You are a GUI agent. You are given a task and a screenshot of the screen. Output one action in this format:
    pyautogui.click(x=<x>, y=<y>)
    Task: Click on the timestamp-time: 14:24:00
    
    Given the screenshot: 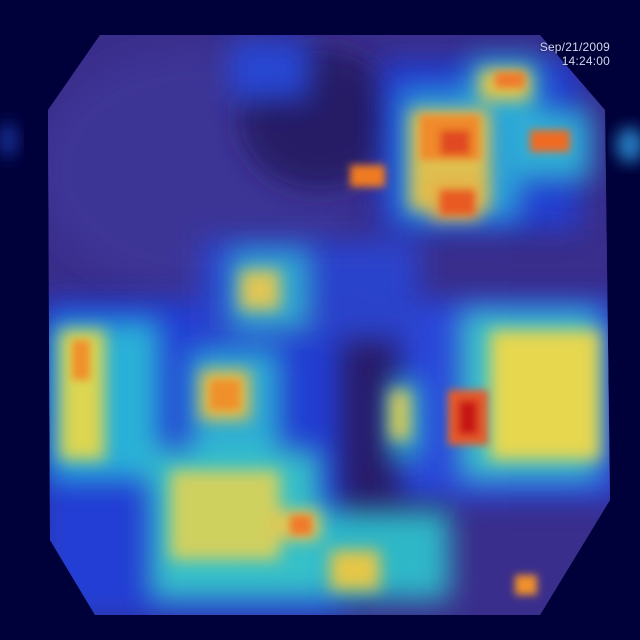 What is the action you would take?
    pyautogui.click(x=585, y=61)
    